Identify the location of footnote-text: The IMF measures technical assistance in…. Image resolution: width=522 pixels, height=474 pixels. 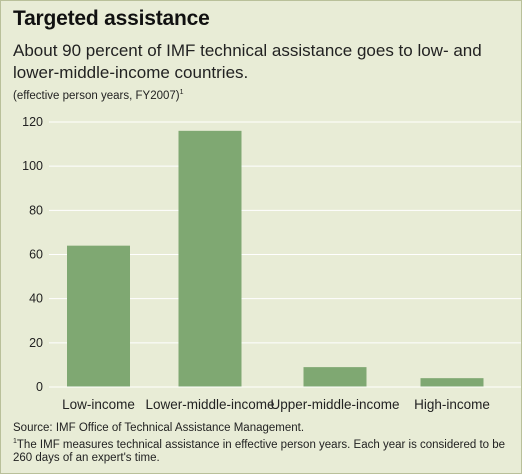
(259, 451).